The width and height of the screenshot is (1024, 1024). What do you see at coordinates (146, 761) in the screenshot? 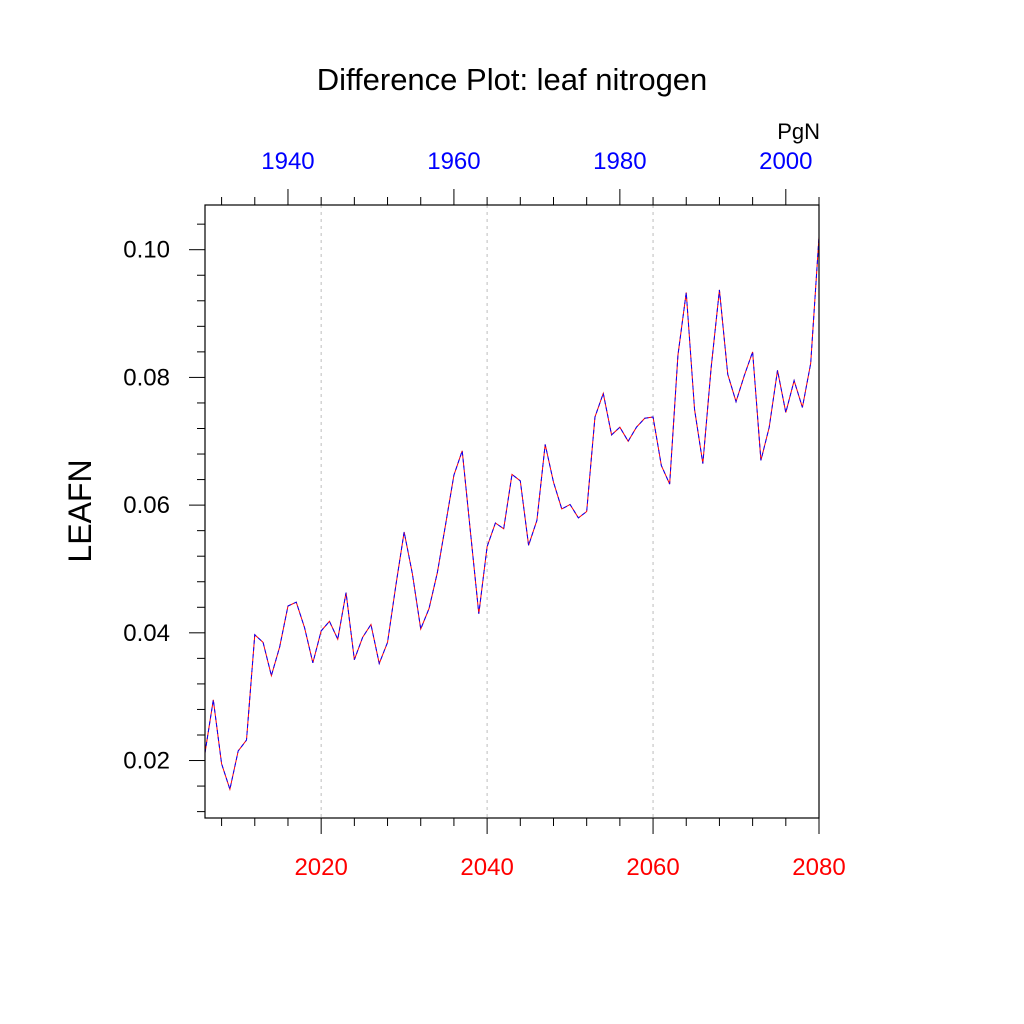
I see `y-tick-label: 0.02` at bounding box center [146, 761].